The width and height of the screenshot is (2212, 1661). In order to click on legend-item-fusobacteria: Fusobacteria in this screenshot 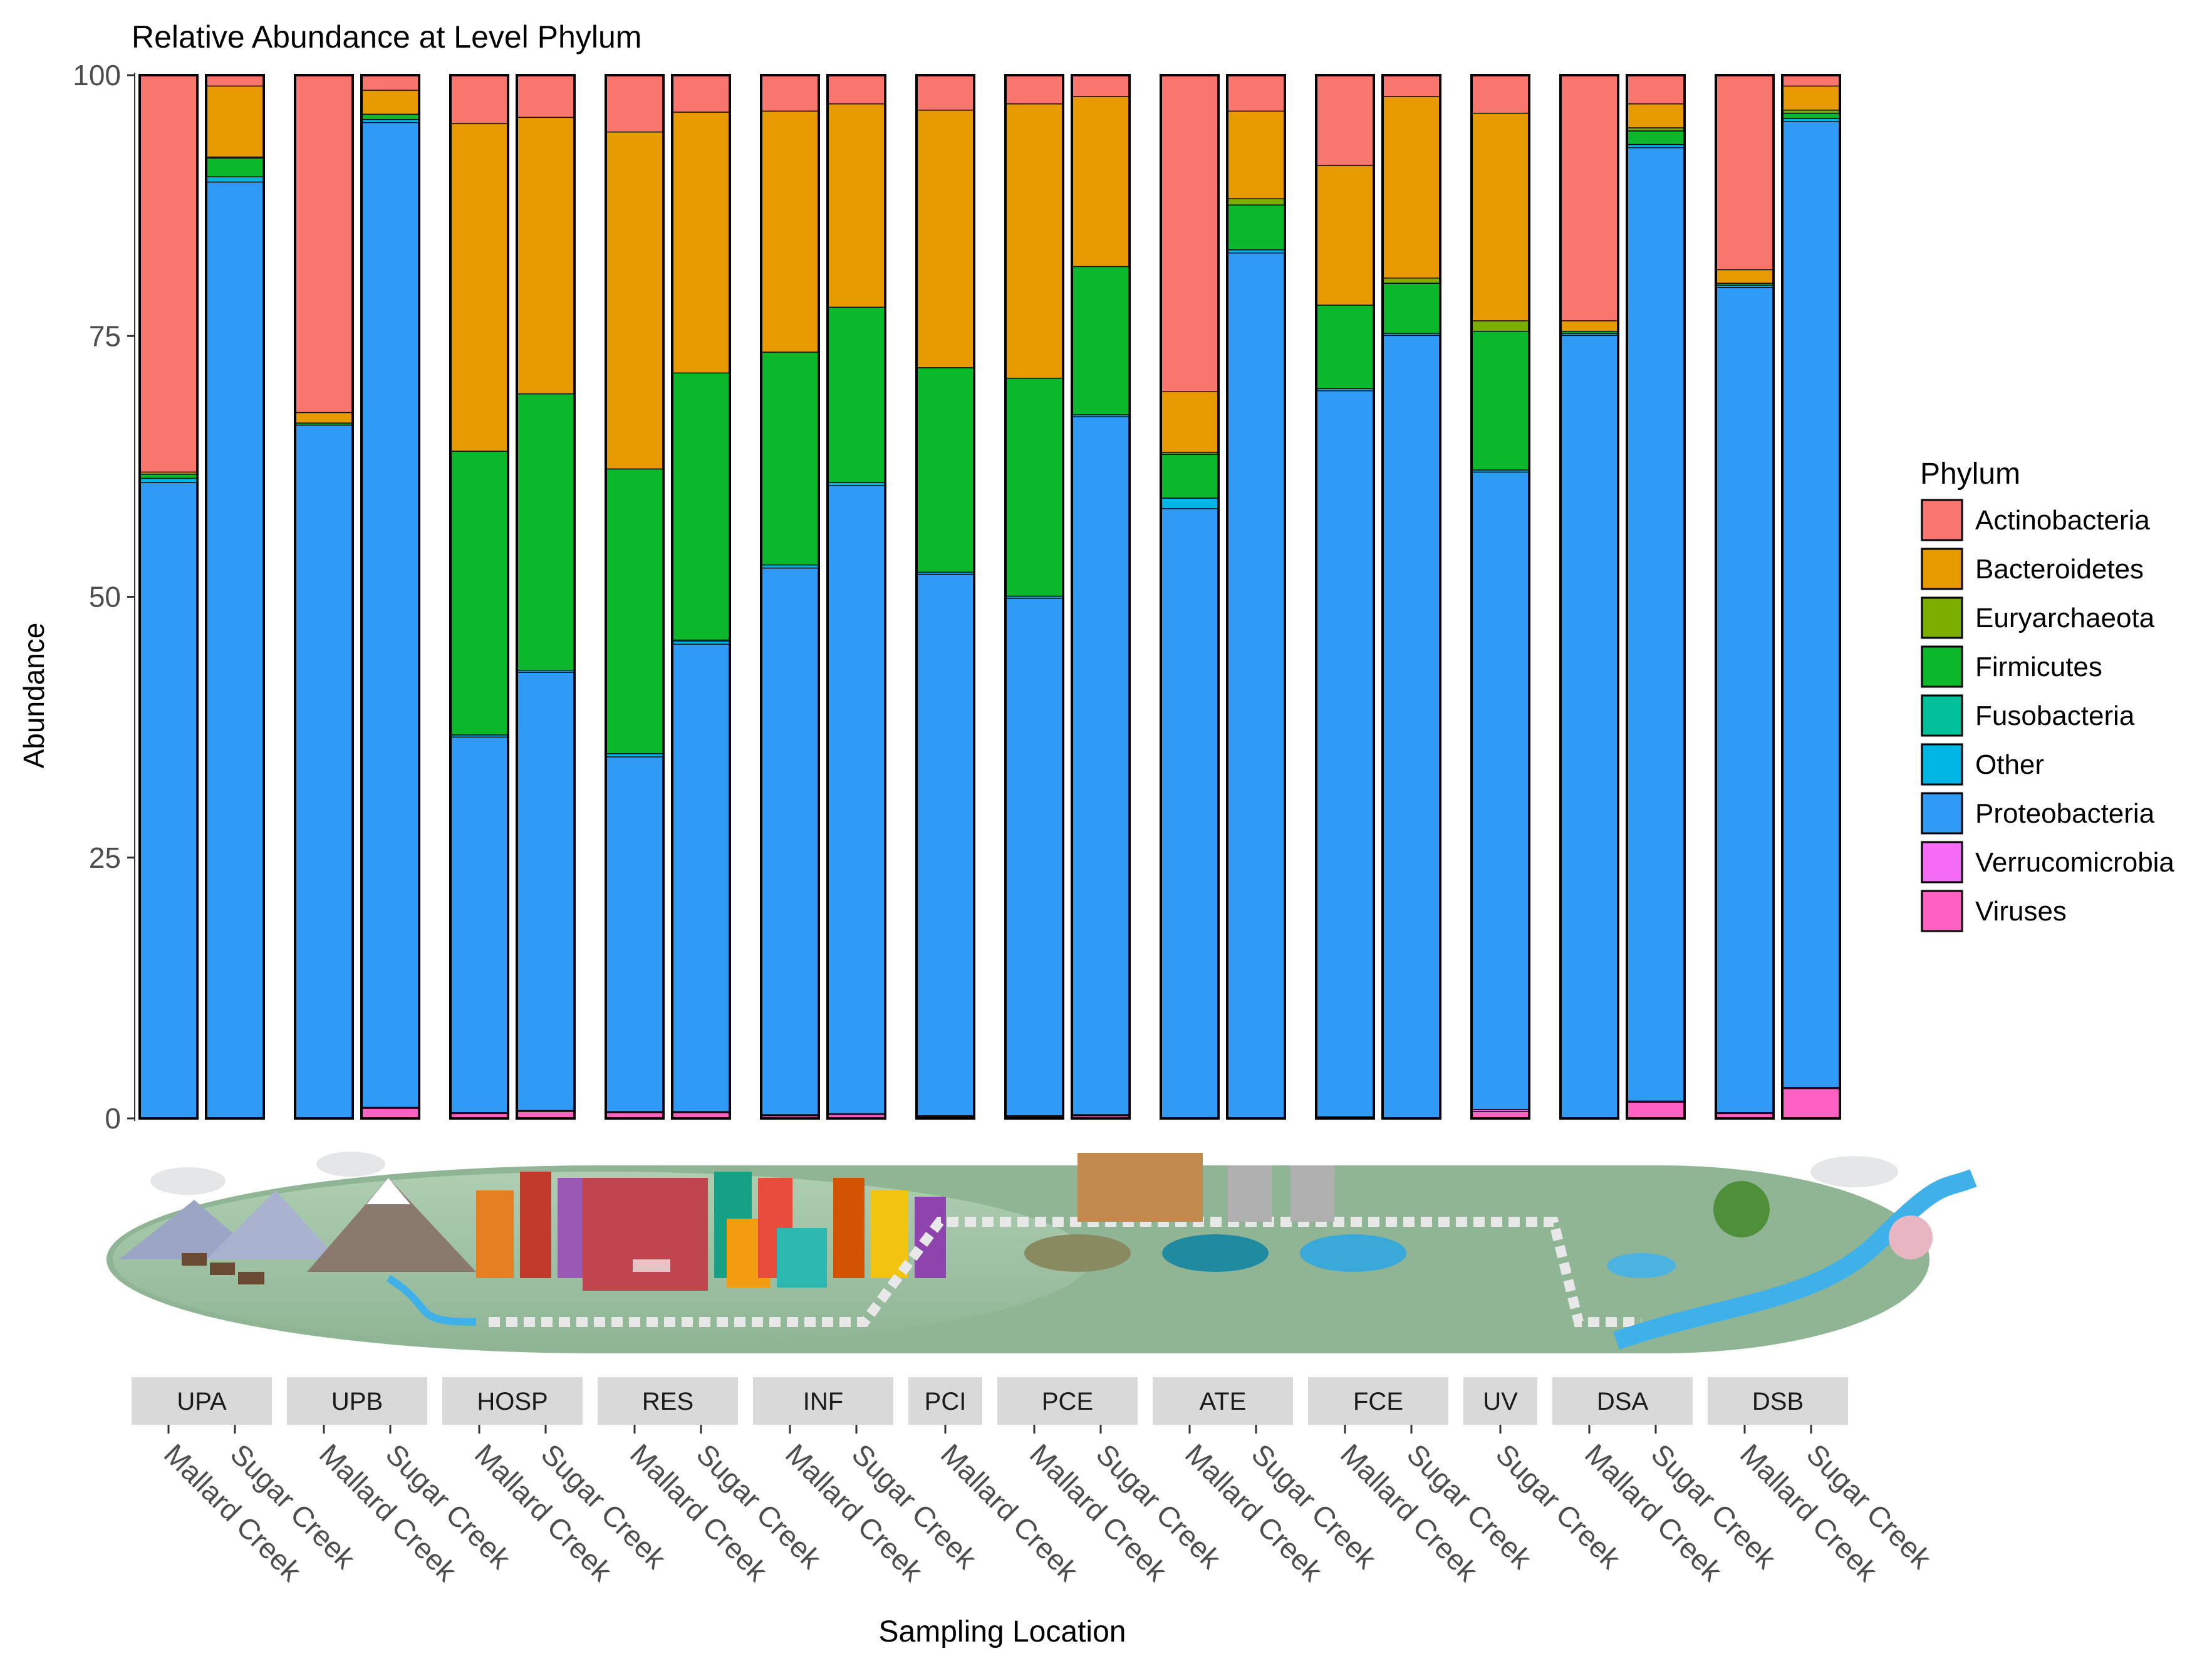, I will do `click(2027, 715)`.